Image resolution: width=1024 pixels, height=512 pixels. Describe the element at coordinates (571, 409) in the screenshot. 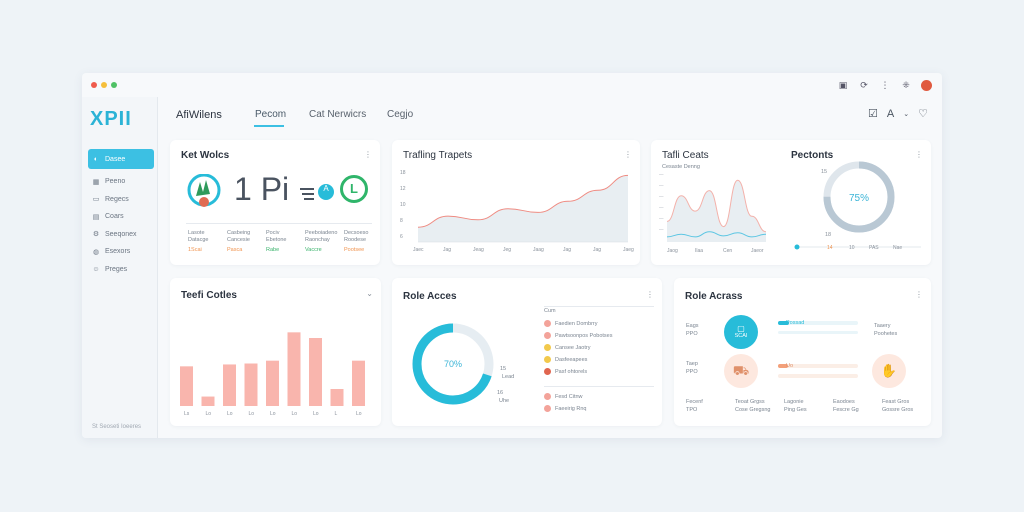

I see `legend-label: Faeeirig Rnq` at that location.